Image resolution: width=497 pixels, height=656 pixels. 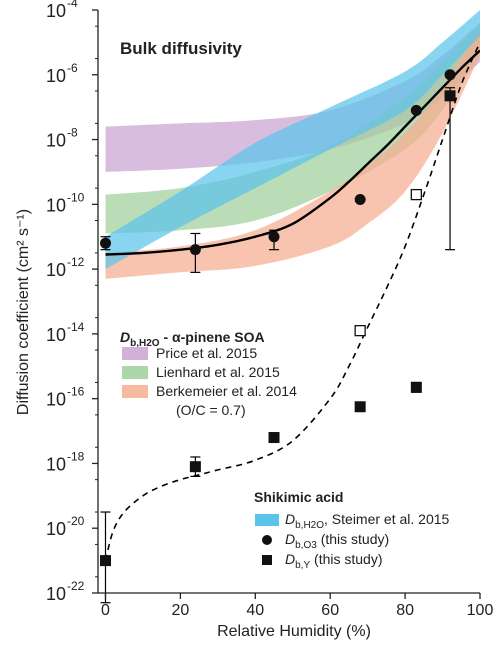 What do you see at coordinates (255, 610) in the screenshot?
I see `x-tick-label-2: 40` at bounding box center [255, 610].